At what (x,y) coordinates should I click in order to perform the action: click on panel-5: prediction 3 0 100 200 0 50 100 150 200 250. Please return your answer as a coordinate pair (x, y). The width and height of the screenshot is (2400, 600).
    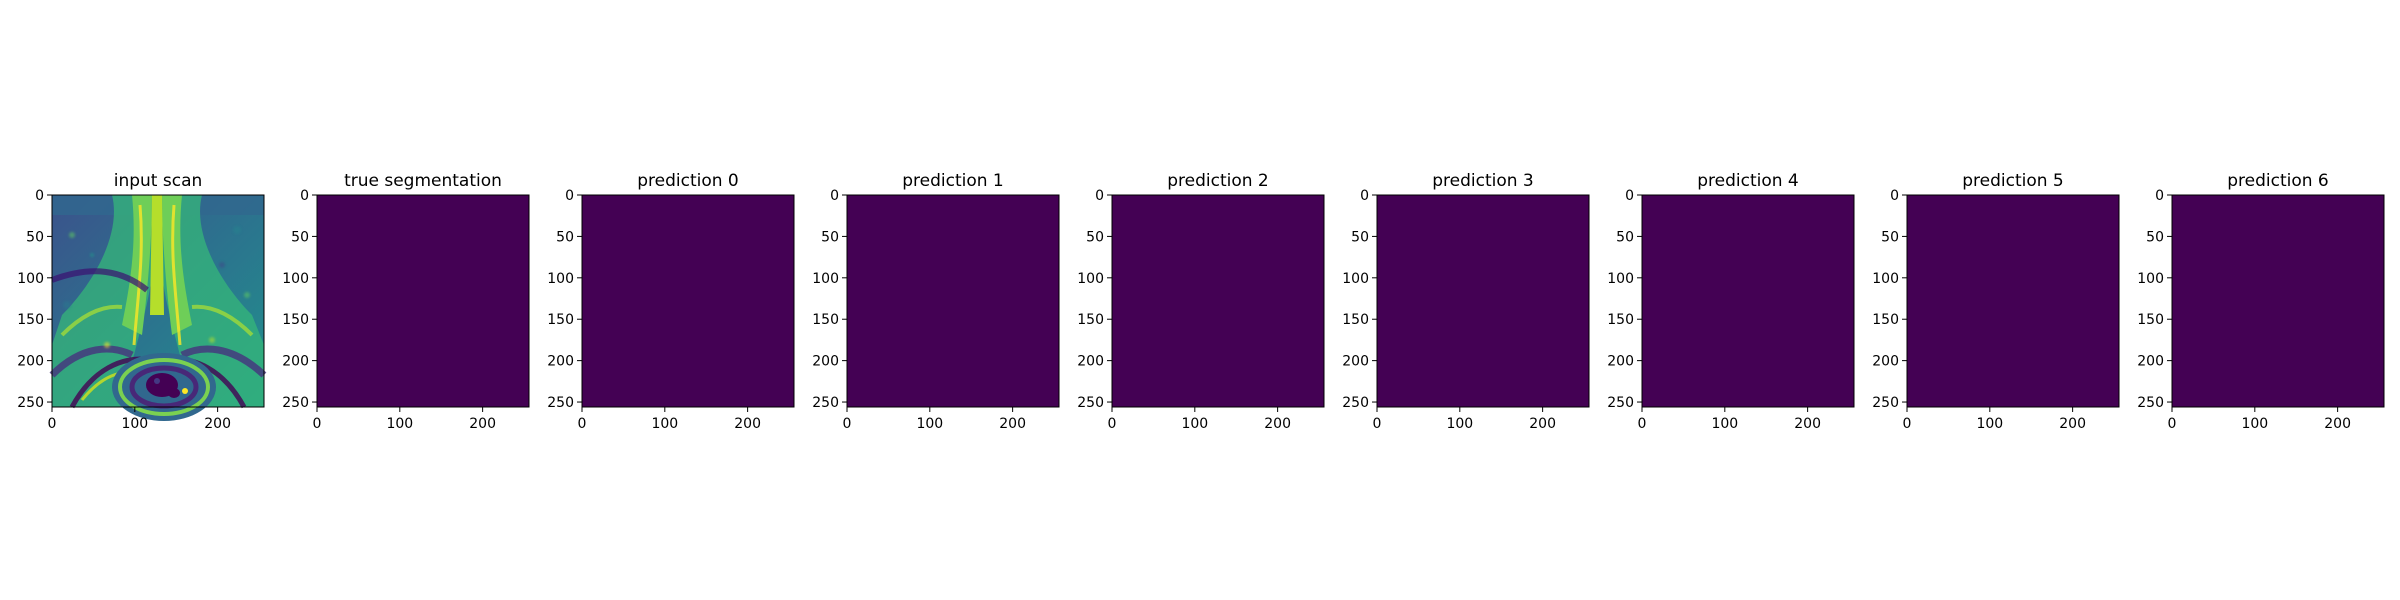
    Looking at the image, I should click on (1466, 301).